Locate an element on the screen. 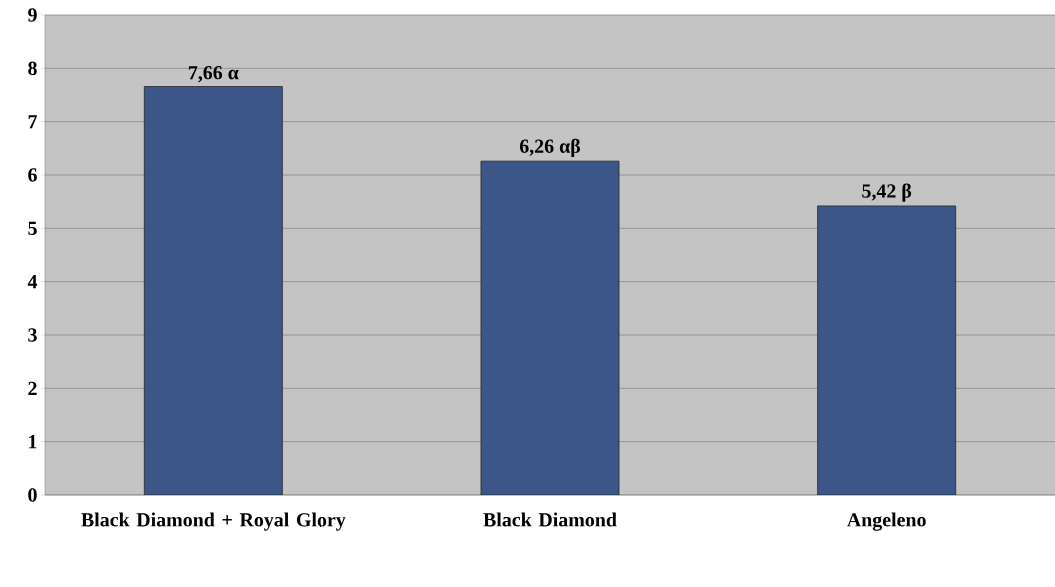 Image resolution: width=1055 pixels, height=587 pixels. y-tick-label: 6 is located at coordinates (32, 175).